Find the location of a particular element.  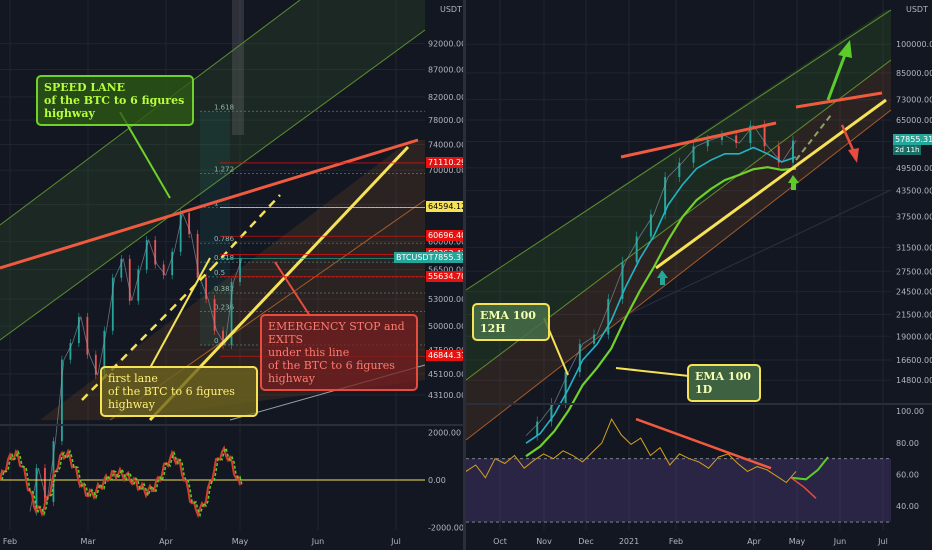

y-tick-label: 74000.00 is located at coordinates (445, 144).